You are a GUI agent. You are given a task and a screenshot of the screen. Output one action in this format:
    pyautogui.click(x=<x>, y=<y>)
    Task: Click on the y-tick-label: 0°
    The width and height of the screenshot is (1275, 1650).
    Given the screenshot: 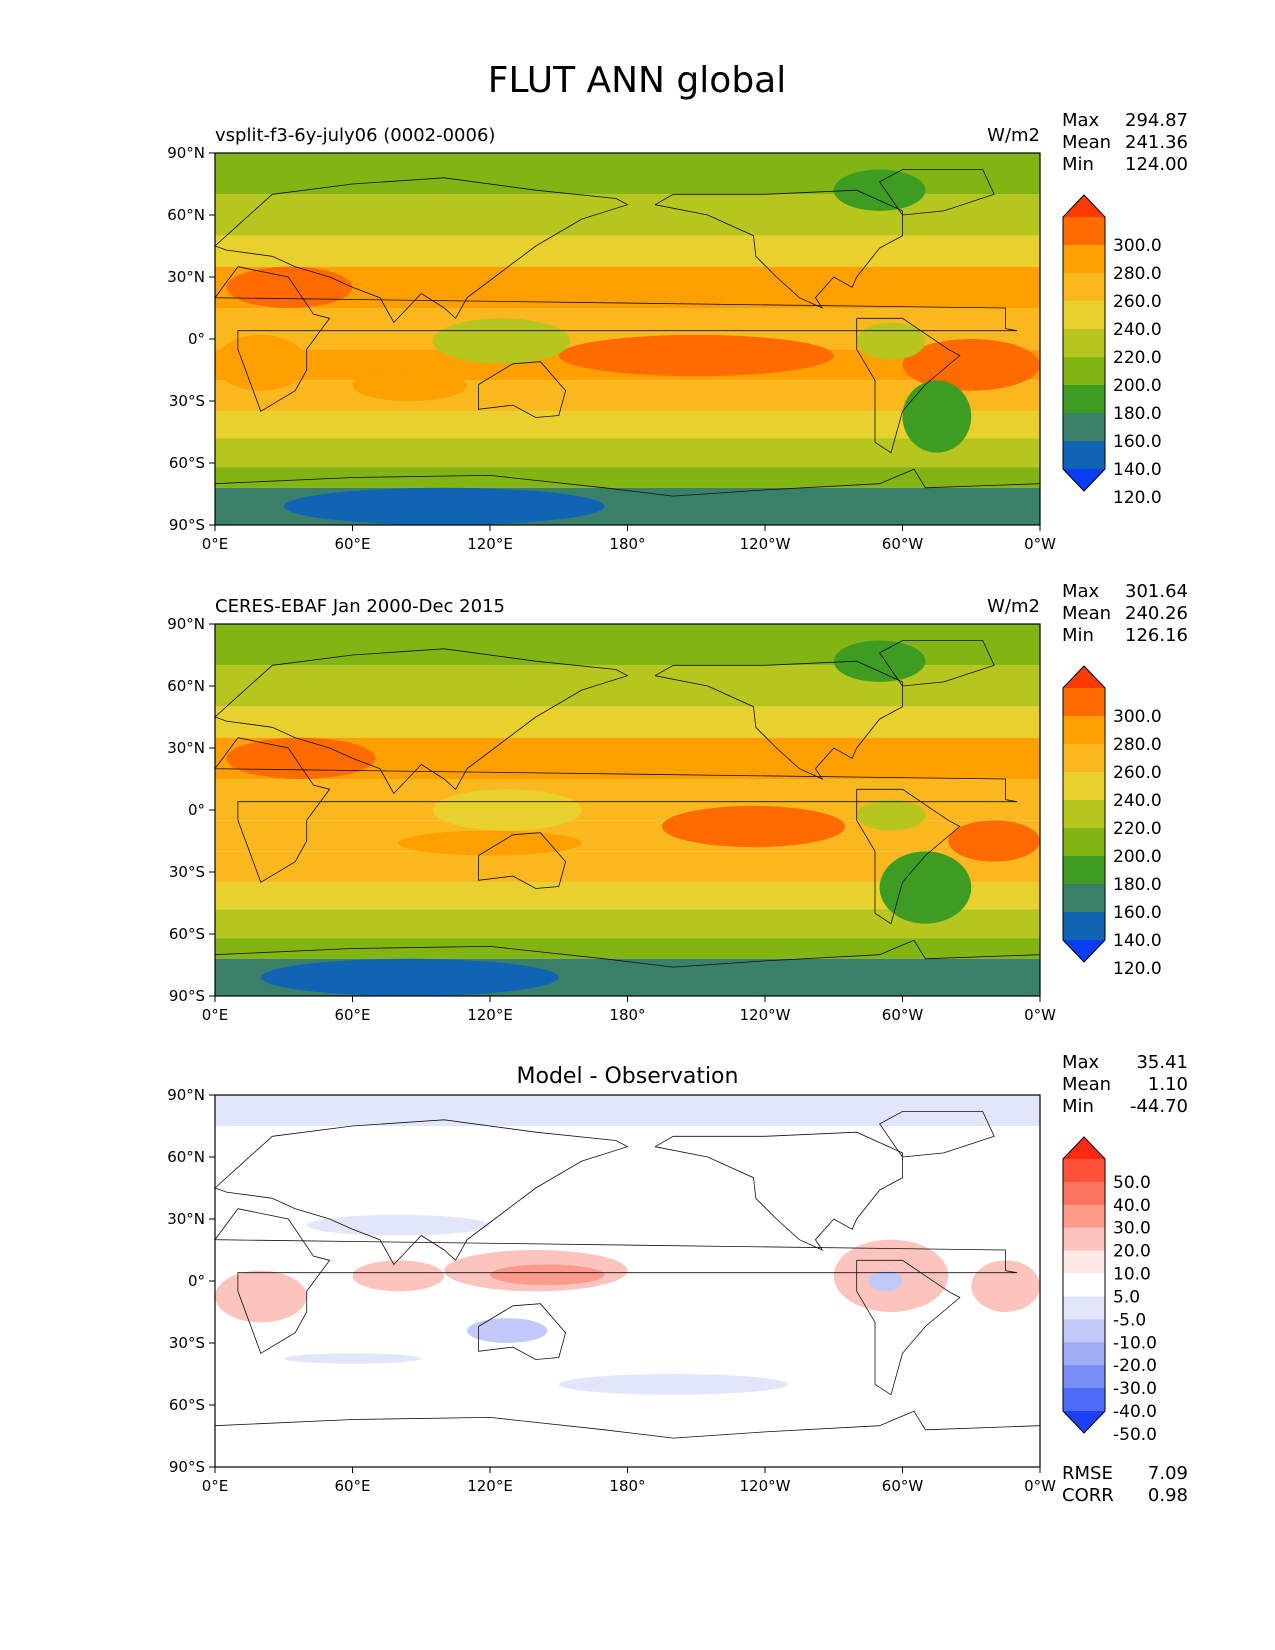 What is the action you would take?
    pyautogui.click(x=196, y=339)
    